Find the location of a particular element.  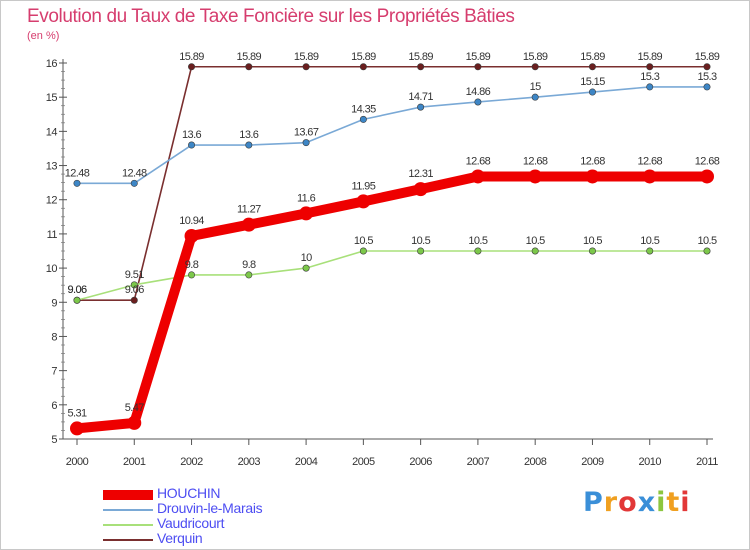

y-tick-label: 10 is located at coordinates (52, 269).